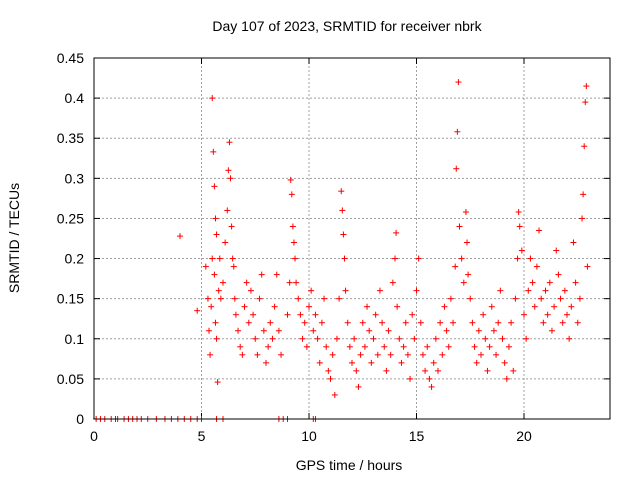 The height and width of the screenshot is (480, 640). What do you see at coordinates (70, 379) in the screenshot?
I see `y-tick-label: 0.05` at bounding box center [70, 379].